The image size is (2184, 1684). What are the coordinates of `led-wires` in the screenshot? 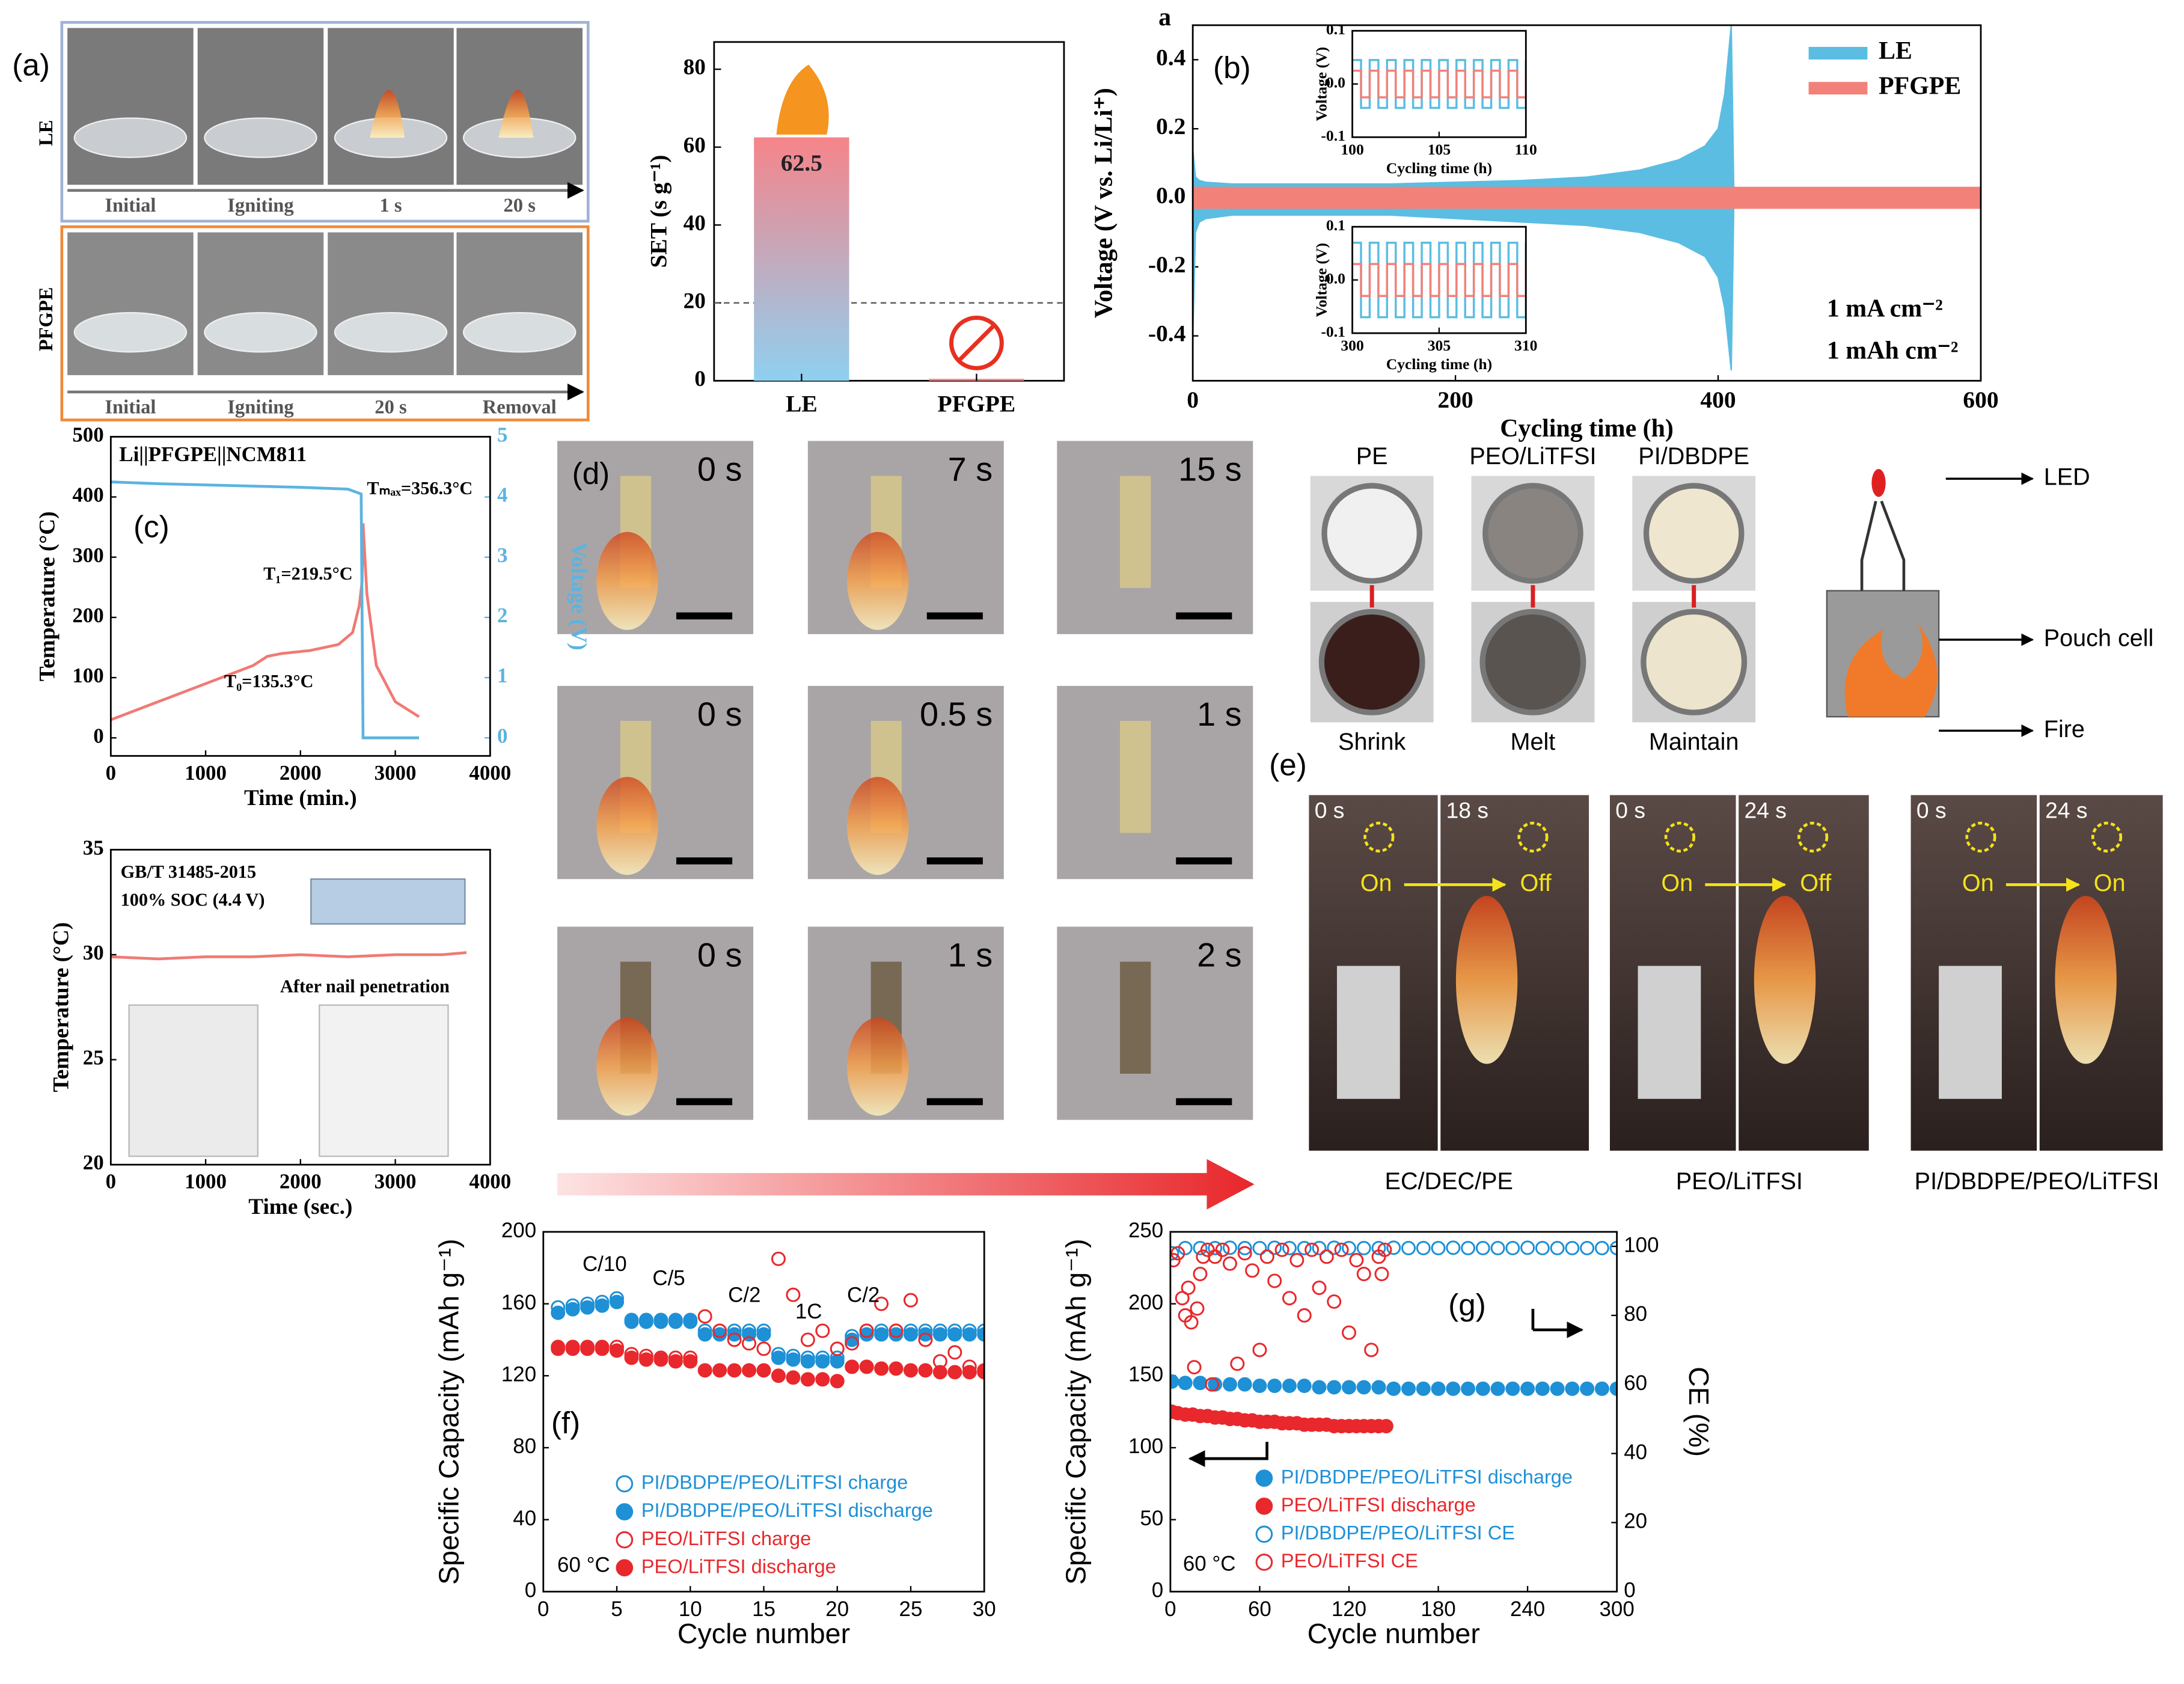 It's located at (1883, 545).